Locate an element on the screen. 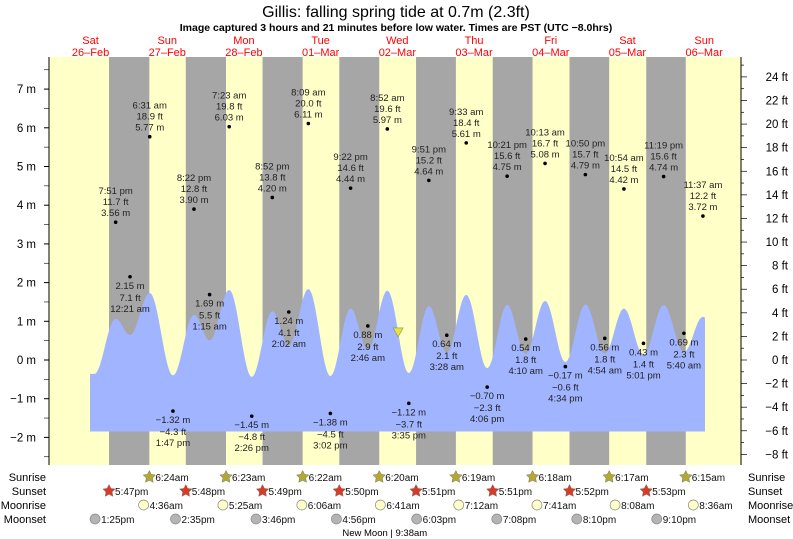  tide-m-label: 5.97 m is located at coordinates (387, 120).